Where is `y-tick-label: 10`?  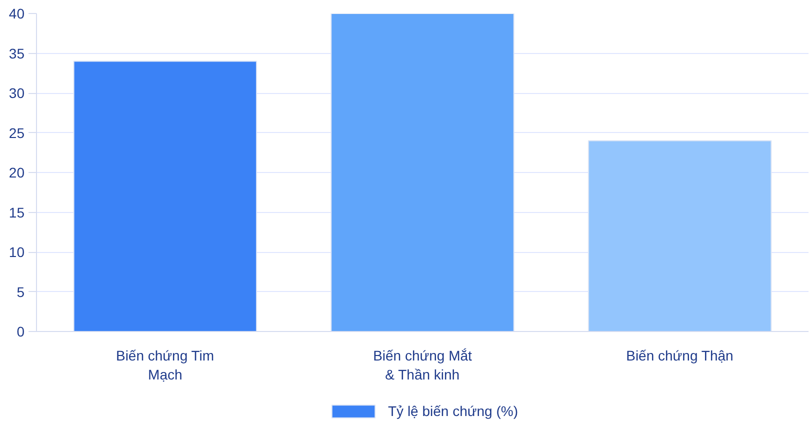 y-tick-label: 10 is located at coordinates (16, 252).